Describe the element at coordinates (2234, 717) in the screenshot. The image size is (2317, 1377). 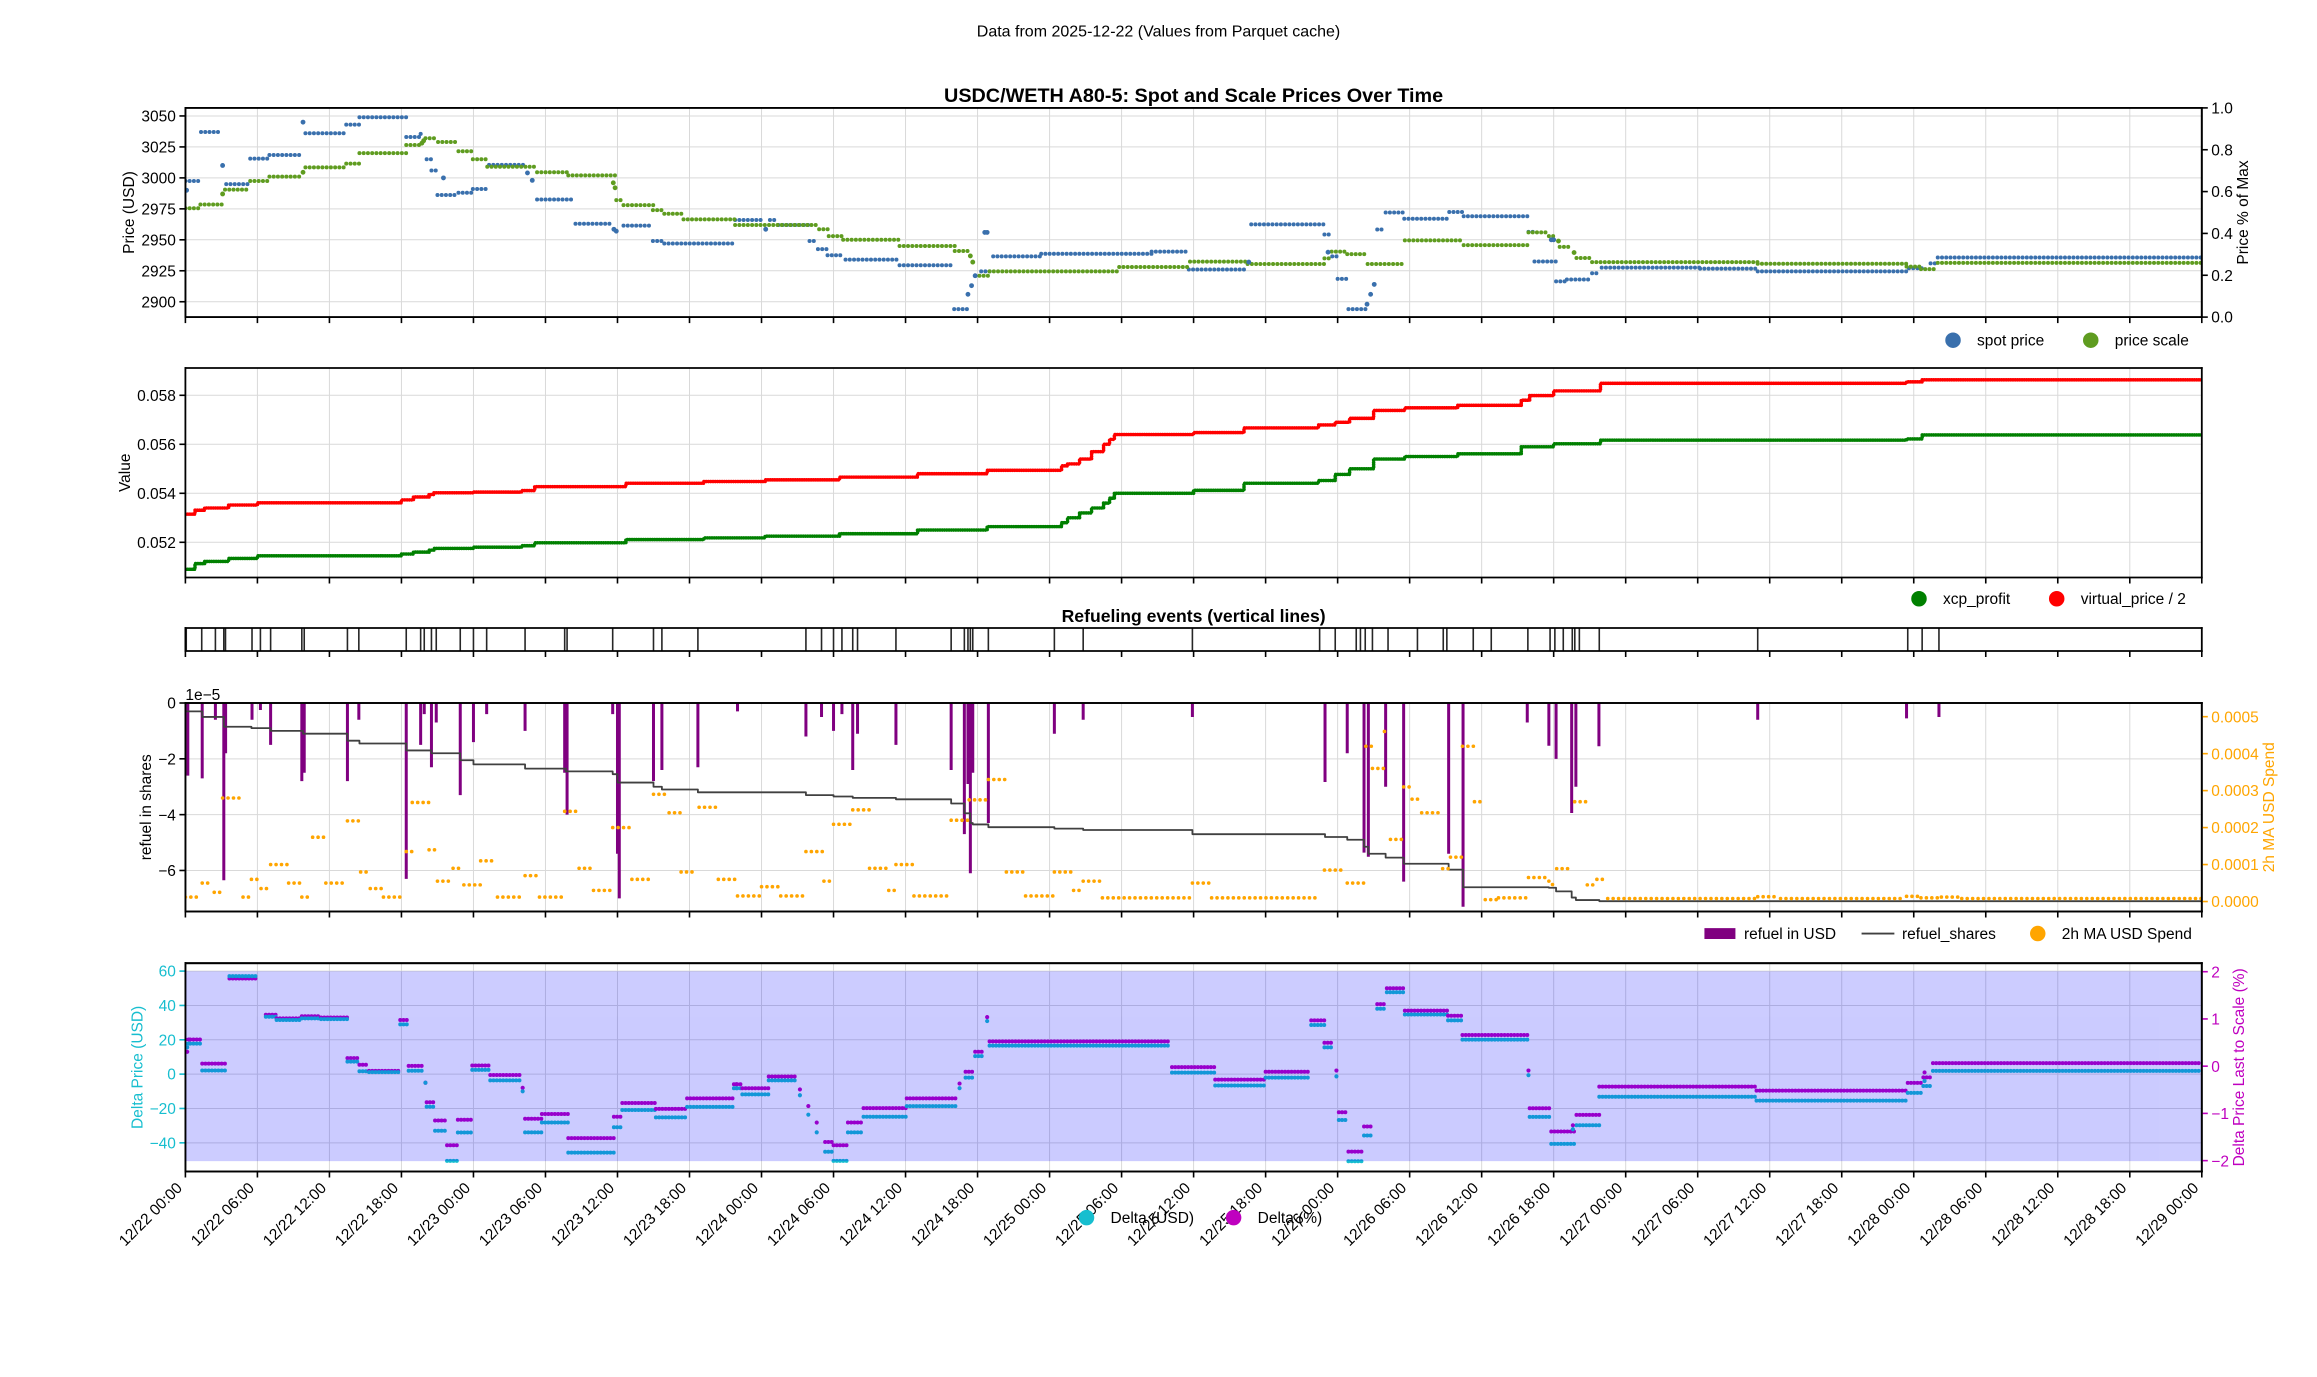
I see `svg-text: 0.0005` at that location.